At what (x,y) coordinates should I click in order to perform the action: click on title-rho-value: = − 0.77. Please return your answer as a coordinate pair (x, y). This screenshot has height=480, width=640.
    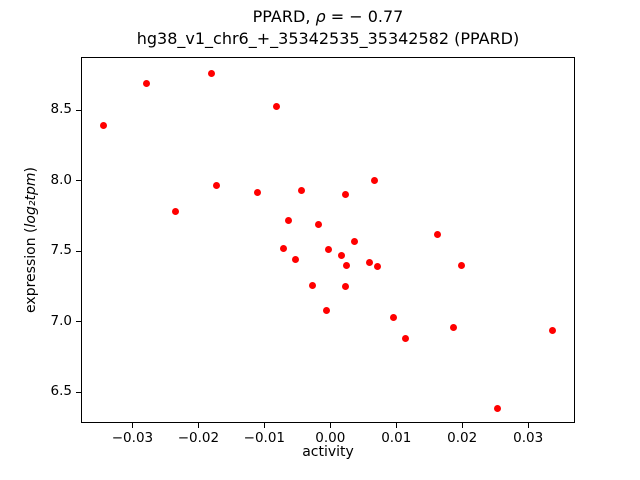
    Looking at the image, I should click on (364, 16).